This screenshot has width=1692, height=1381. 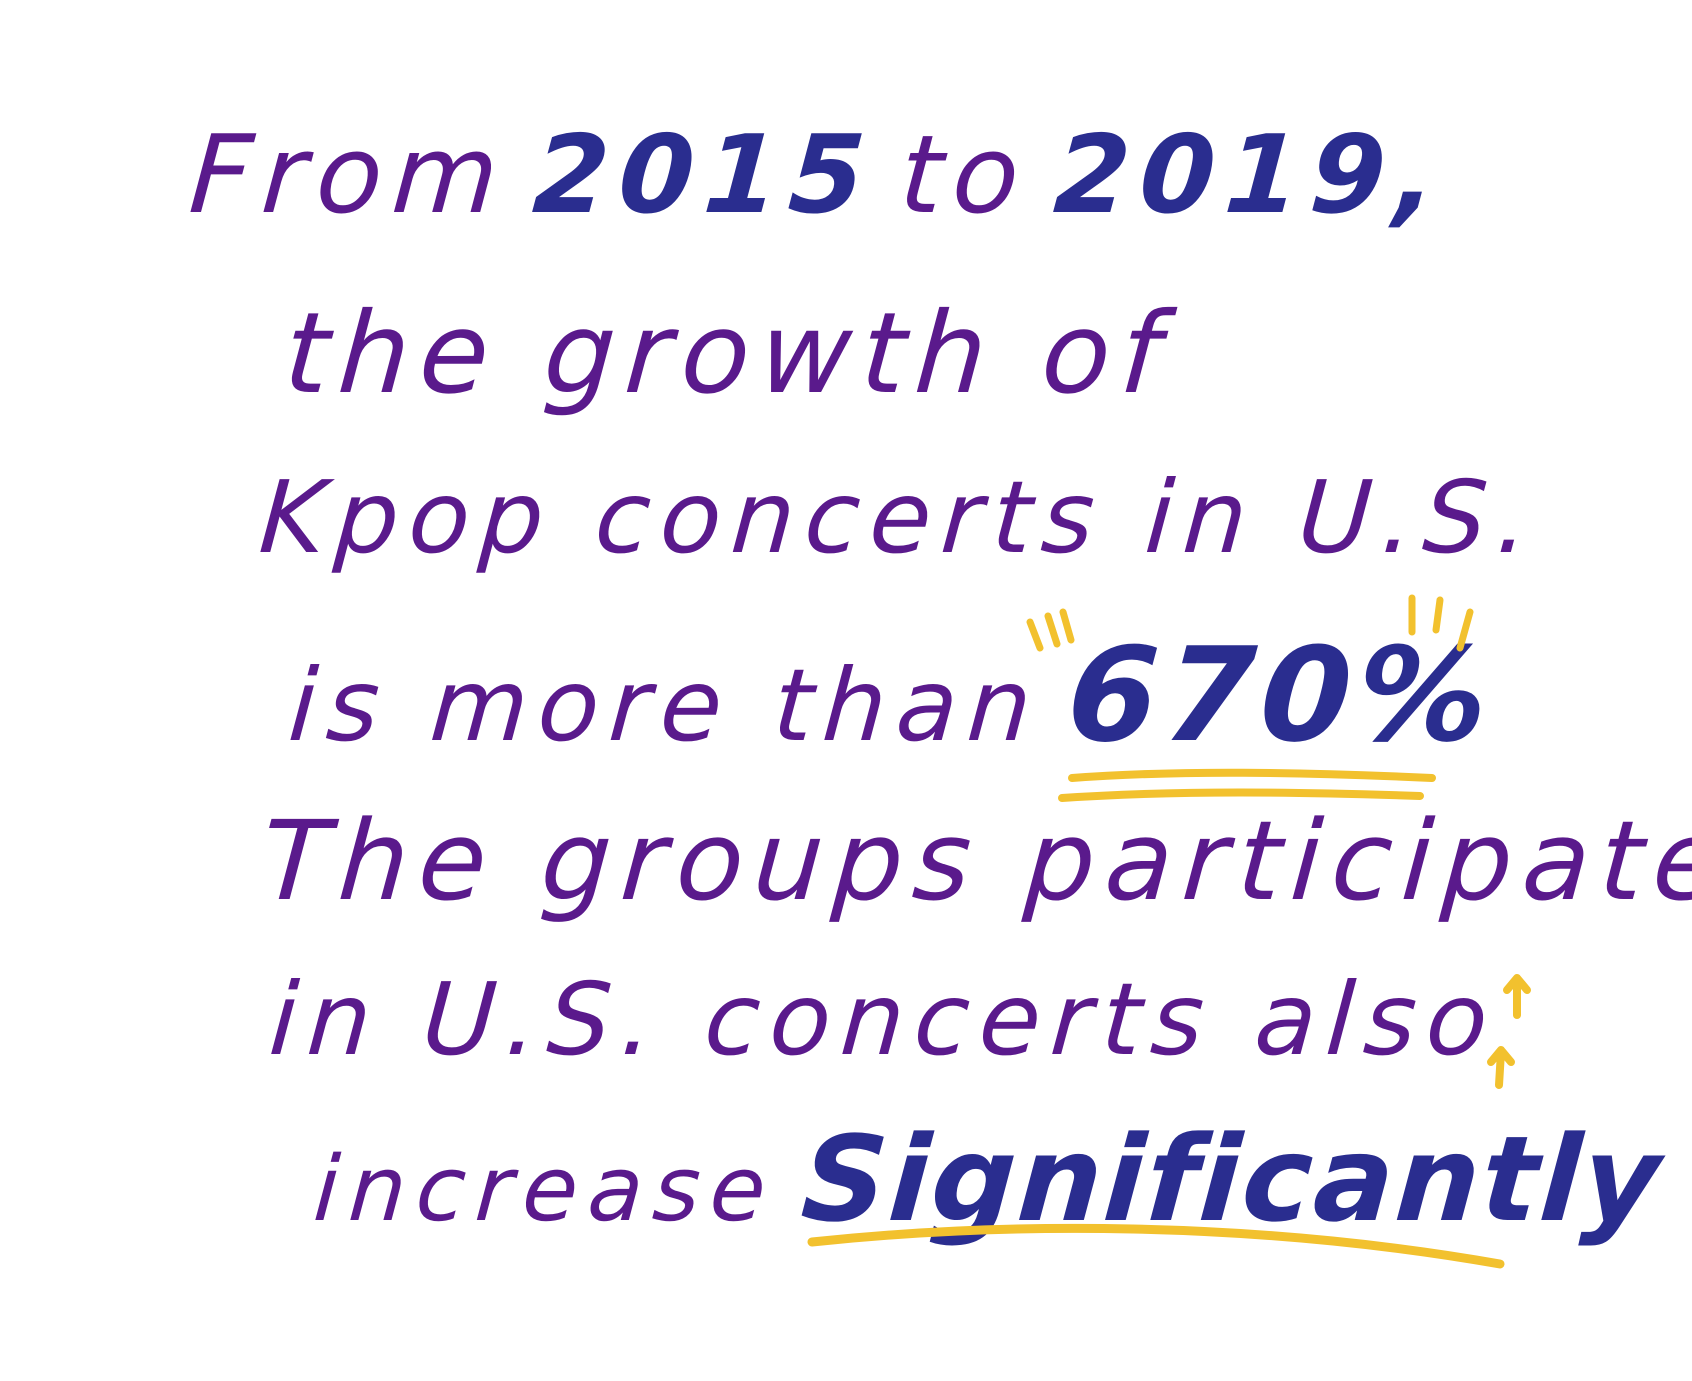 What do you see at coordinates (974, 861) in the screenshot?
I see `line-5: The groups participate` at bounding box center [974, 861].